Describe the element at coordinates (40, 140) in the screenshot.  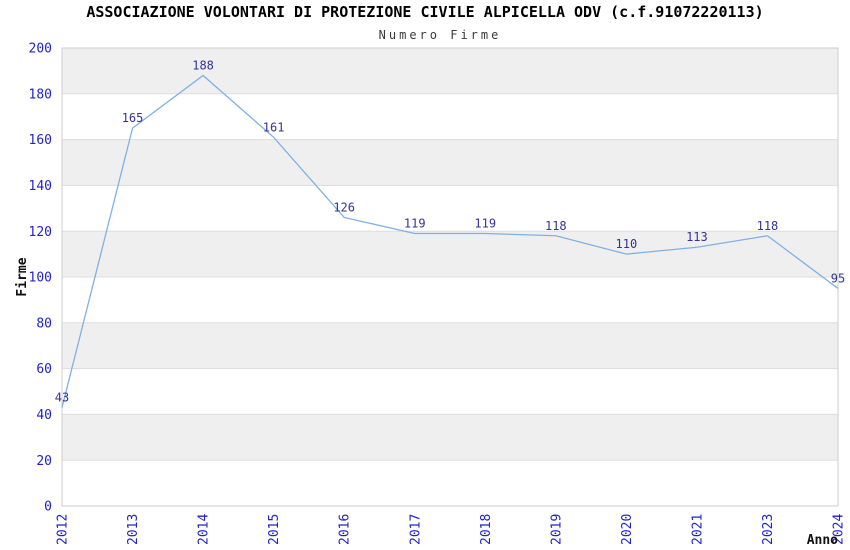
I see `y-tick-label: 160` at that location.